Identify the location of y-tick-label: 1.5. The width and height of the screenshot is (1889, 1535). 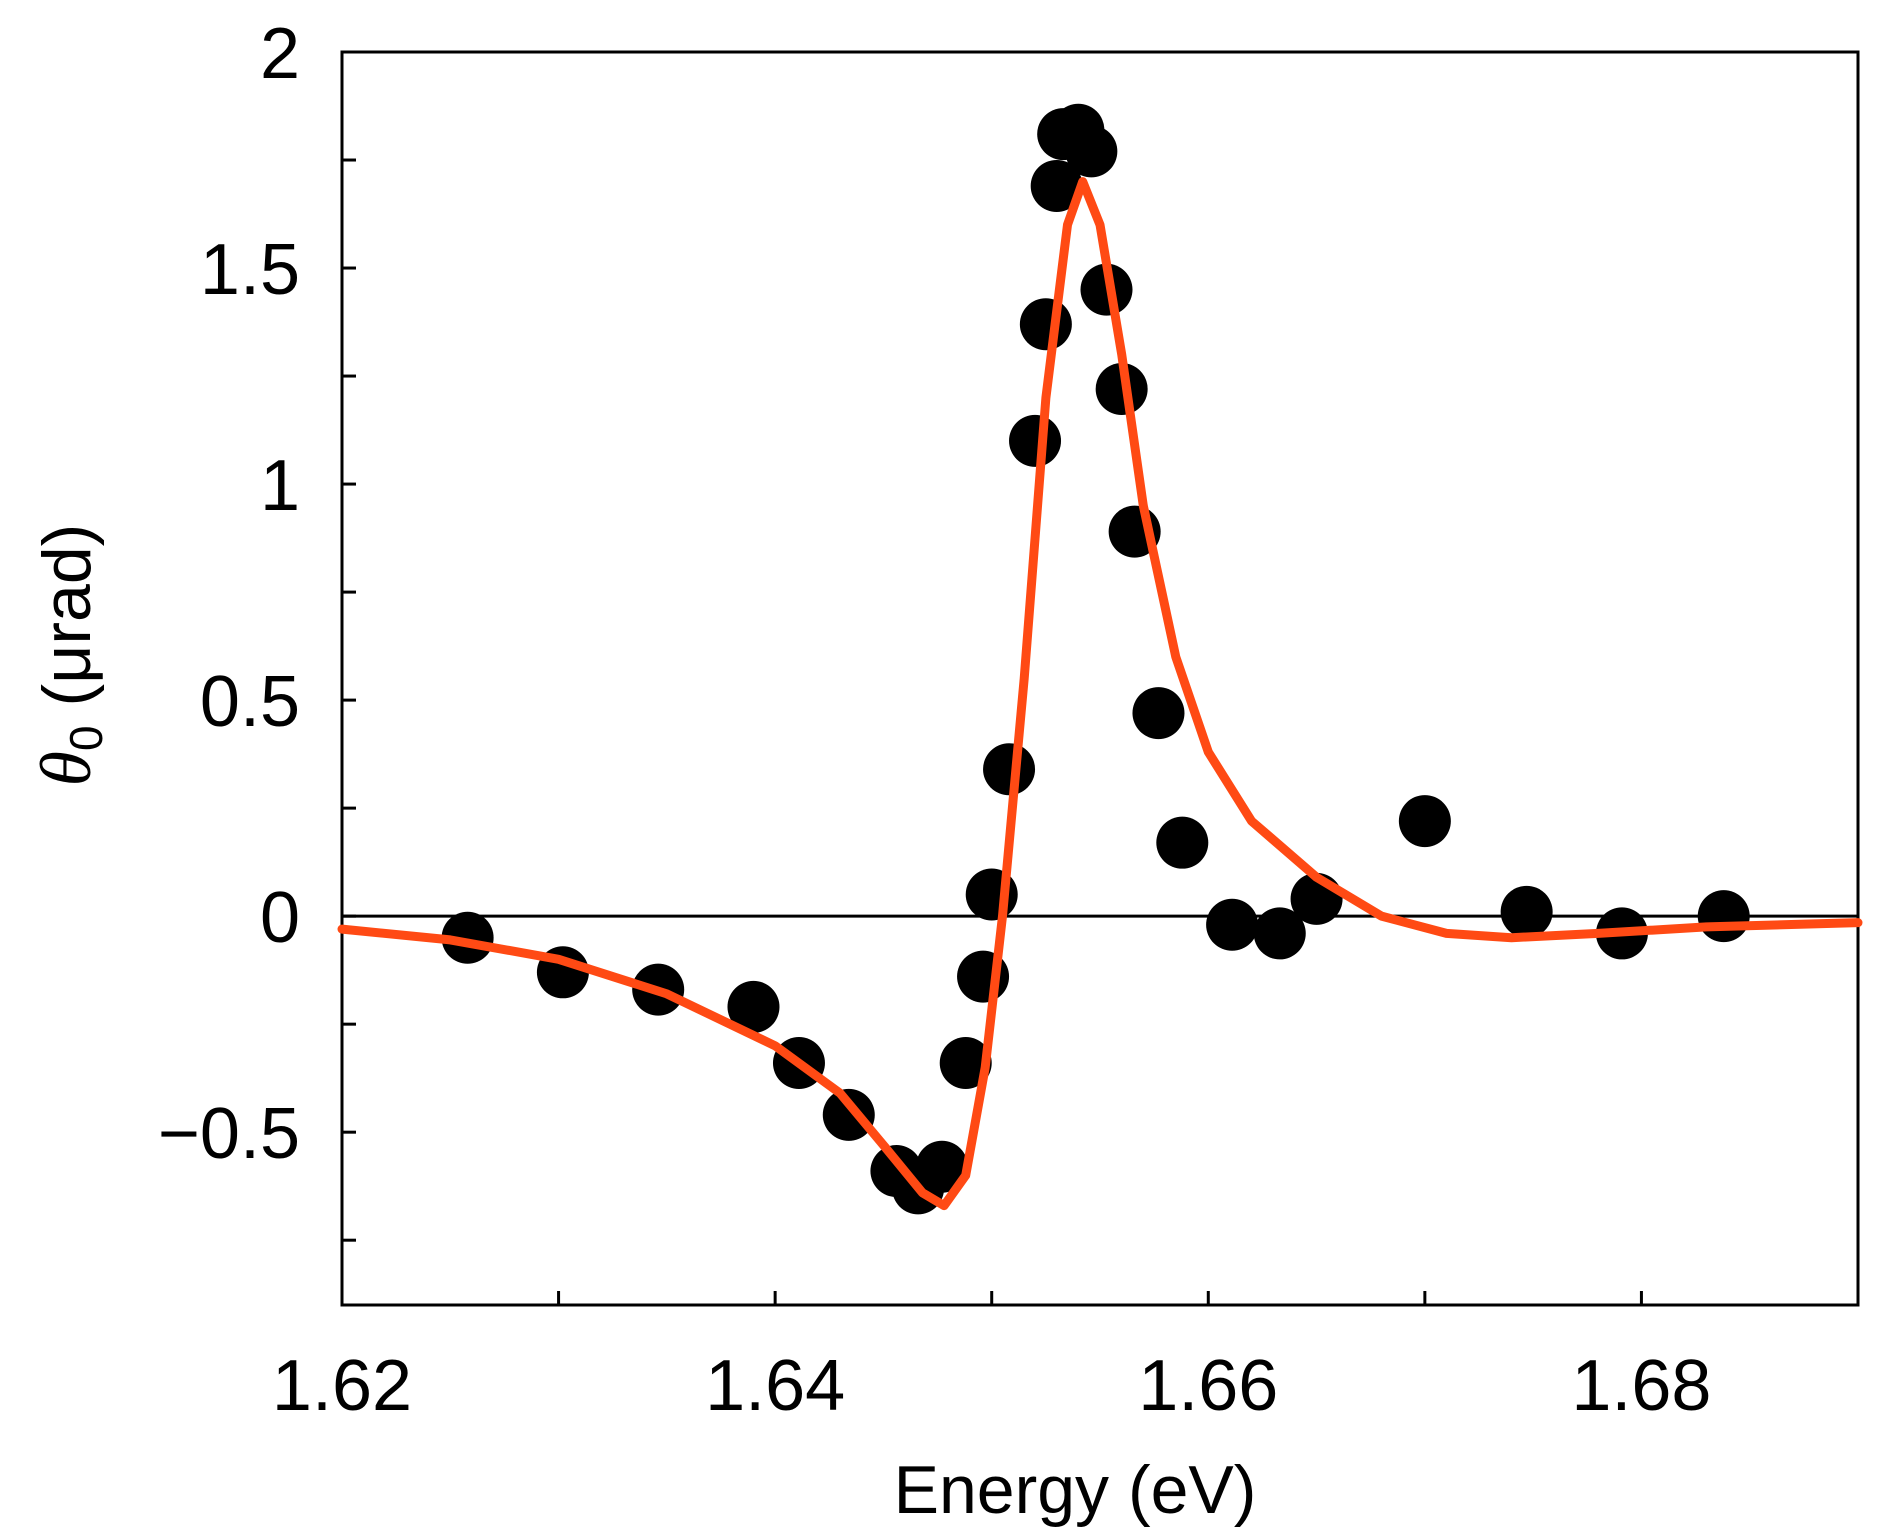
(250, 270).